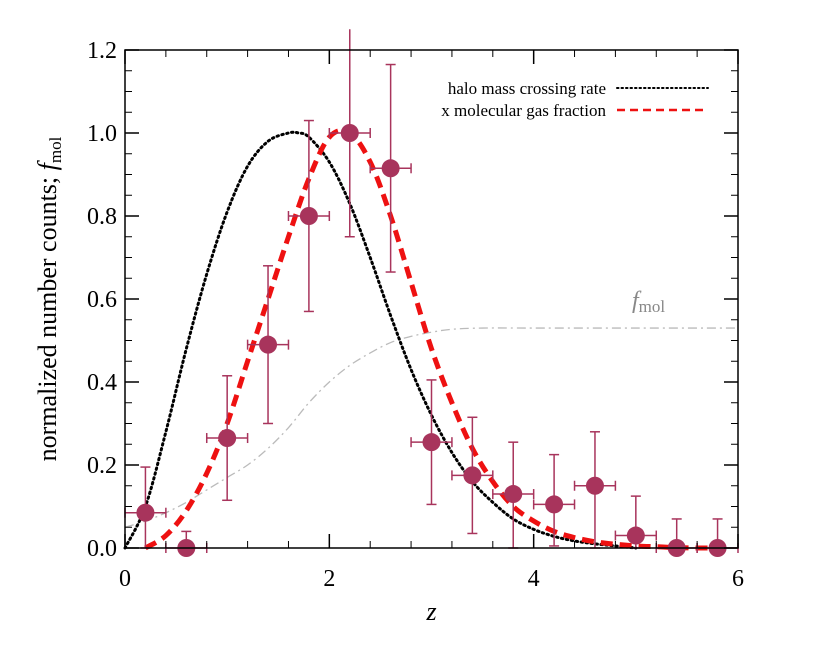 The image size is (830, 648). What do you see at coordinates (102, 300) in the screenshot?
I see `y-tick-label: 0.6` at bounding box center [102, 300].